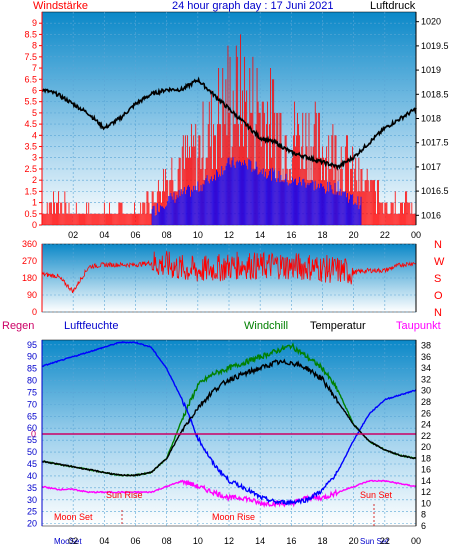 This screenshot has height=550, width=462. Describe the element at coordinates (426, 492) in the screenshot. I see `temperature-tick-label: 12` at that location.